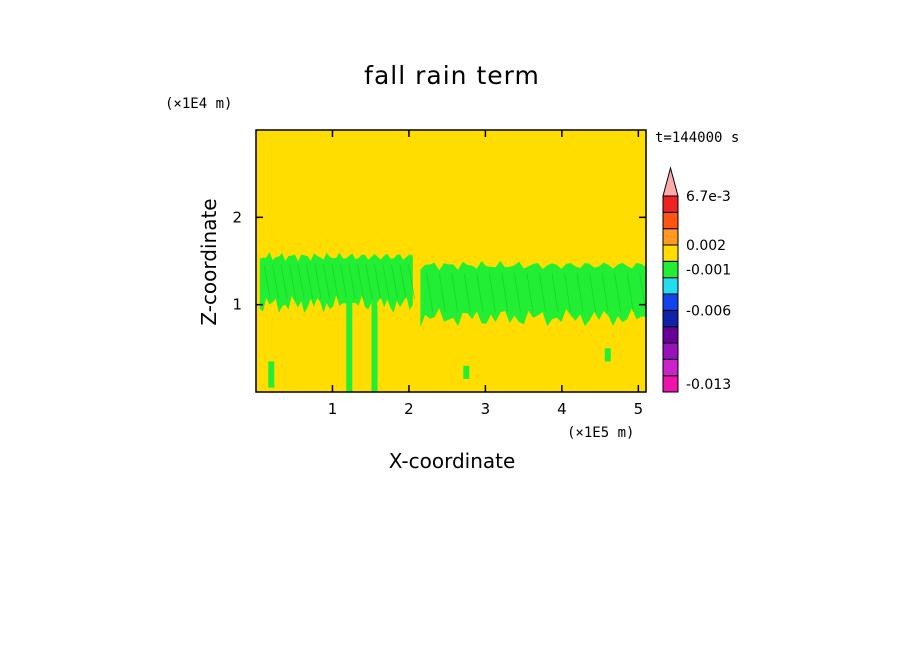 The height and width of the screenshot is (654, 904). I want to click on x-axis-label: X-coordinate, so click(452, 461).